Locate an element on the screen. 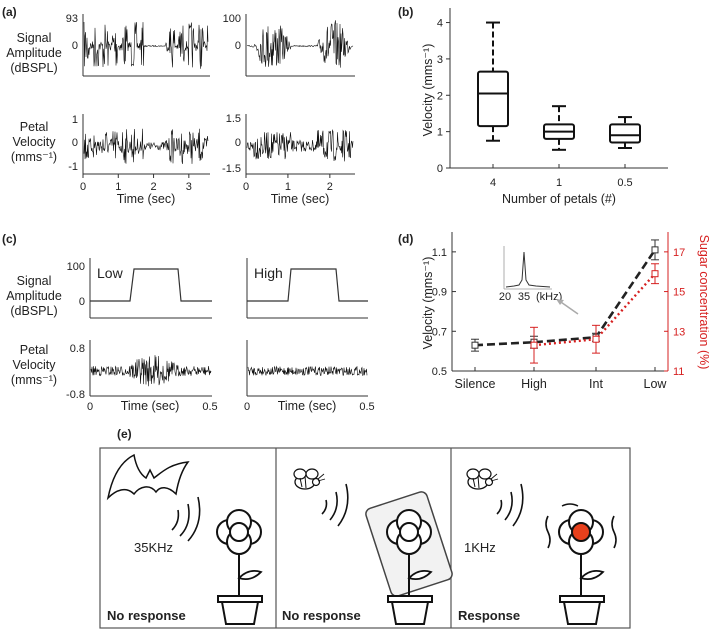 This screenshot has height=632, width=709. c-top-ylabel-3: (dBSPL) is located at coordinates (33, 311).